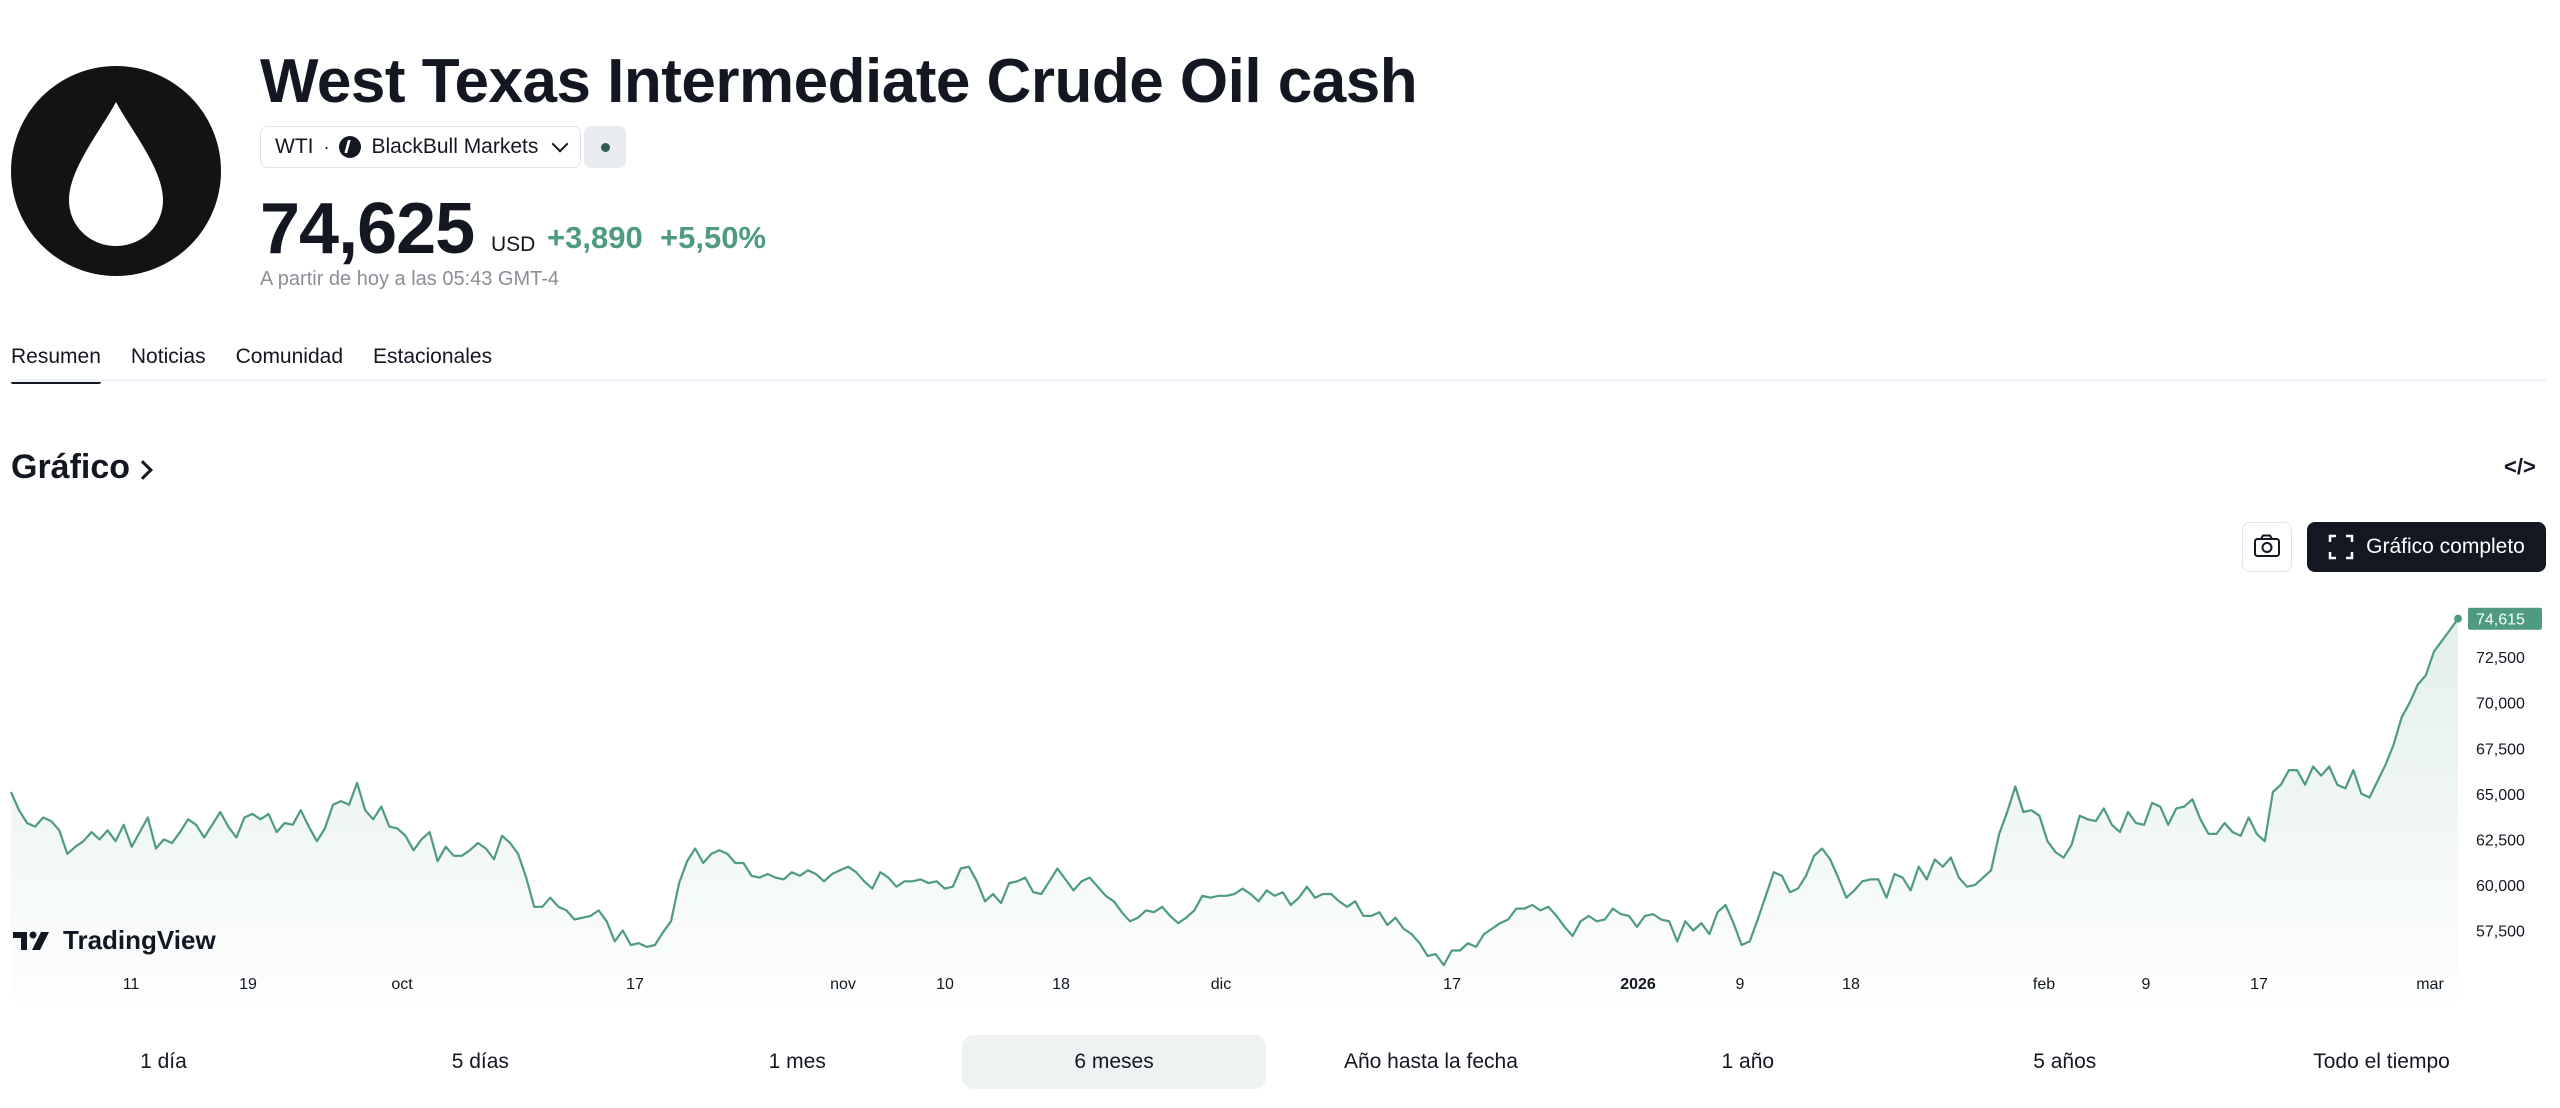  I want to click on embed-code-button: </>, so click(2520, 466).